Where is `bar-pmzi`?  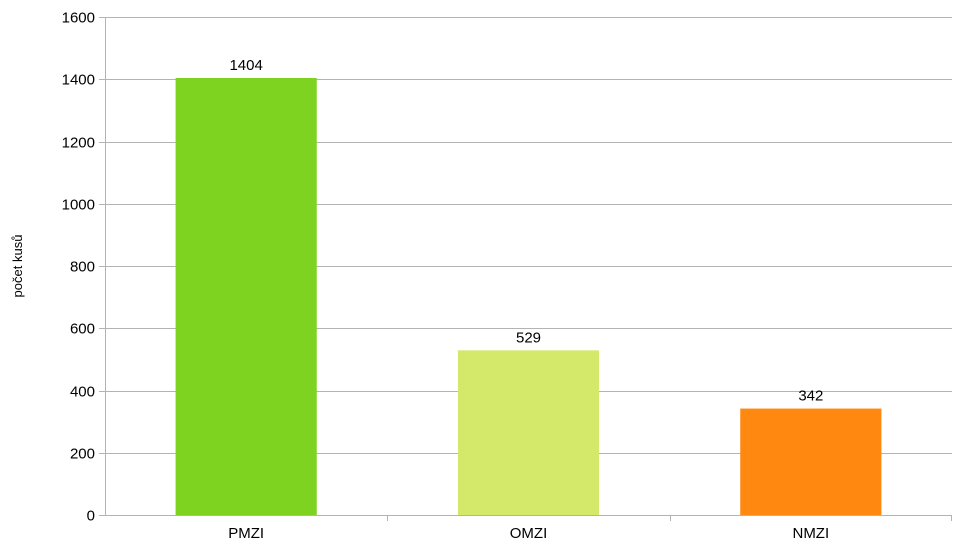 bar-pmzi is located at coordinates (246, 296).